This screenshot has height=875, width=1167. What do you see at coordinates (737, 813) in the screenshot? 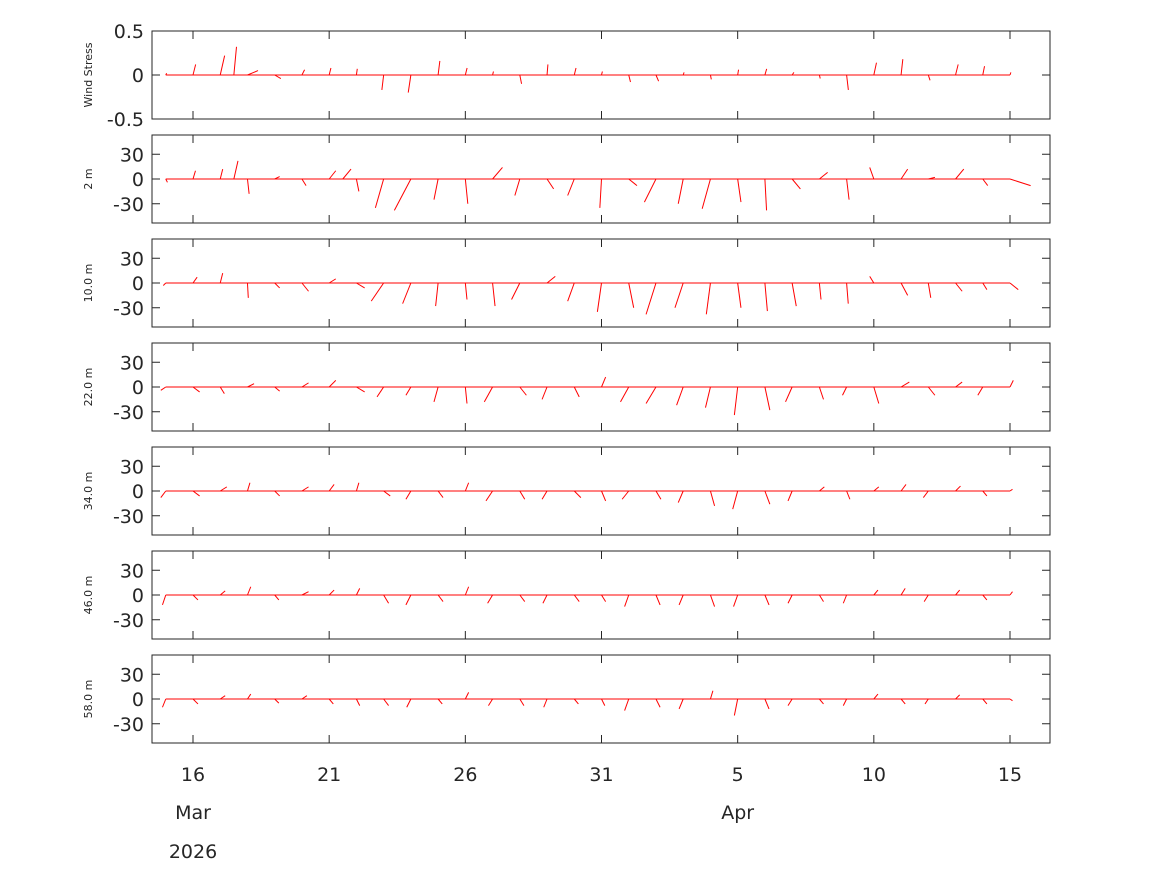
I see `month-label: Apr` at bounding box center [737, 813].